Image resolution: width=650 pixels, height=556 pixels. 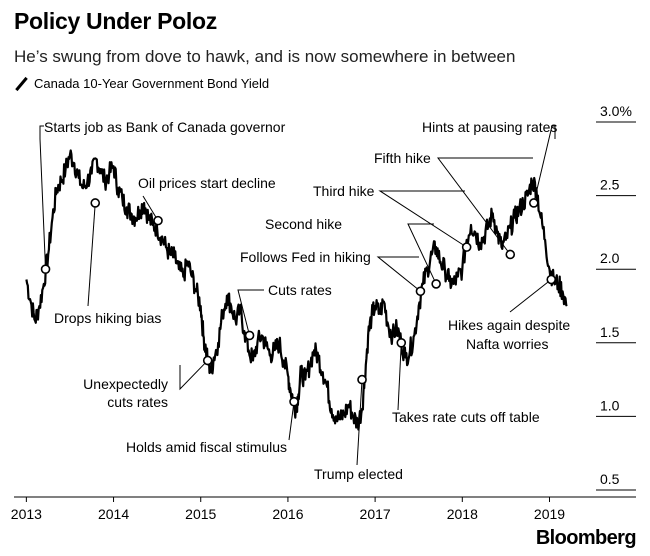 I want to click on annotation-label: Oil prices start decline, so click(x=207, y=183).